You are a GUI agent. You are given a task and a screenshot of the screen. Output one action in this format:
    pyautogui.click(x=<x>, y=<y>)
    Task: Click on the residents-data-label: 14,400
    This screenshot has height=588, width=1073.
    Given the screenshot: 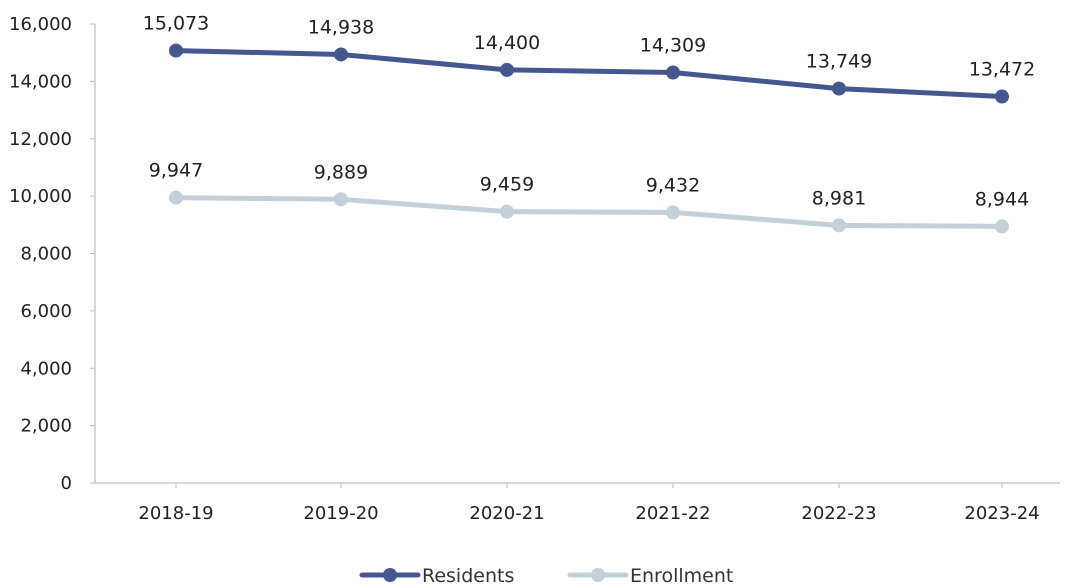 What is the action you would take?
    pyautogui.click(x=507, y=43)
    